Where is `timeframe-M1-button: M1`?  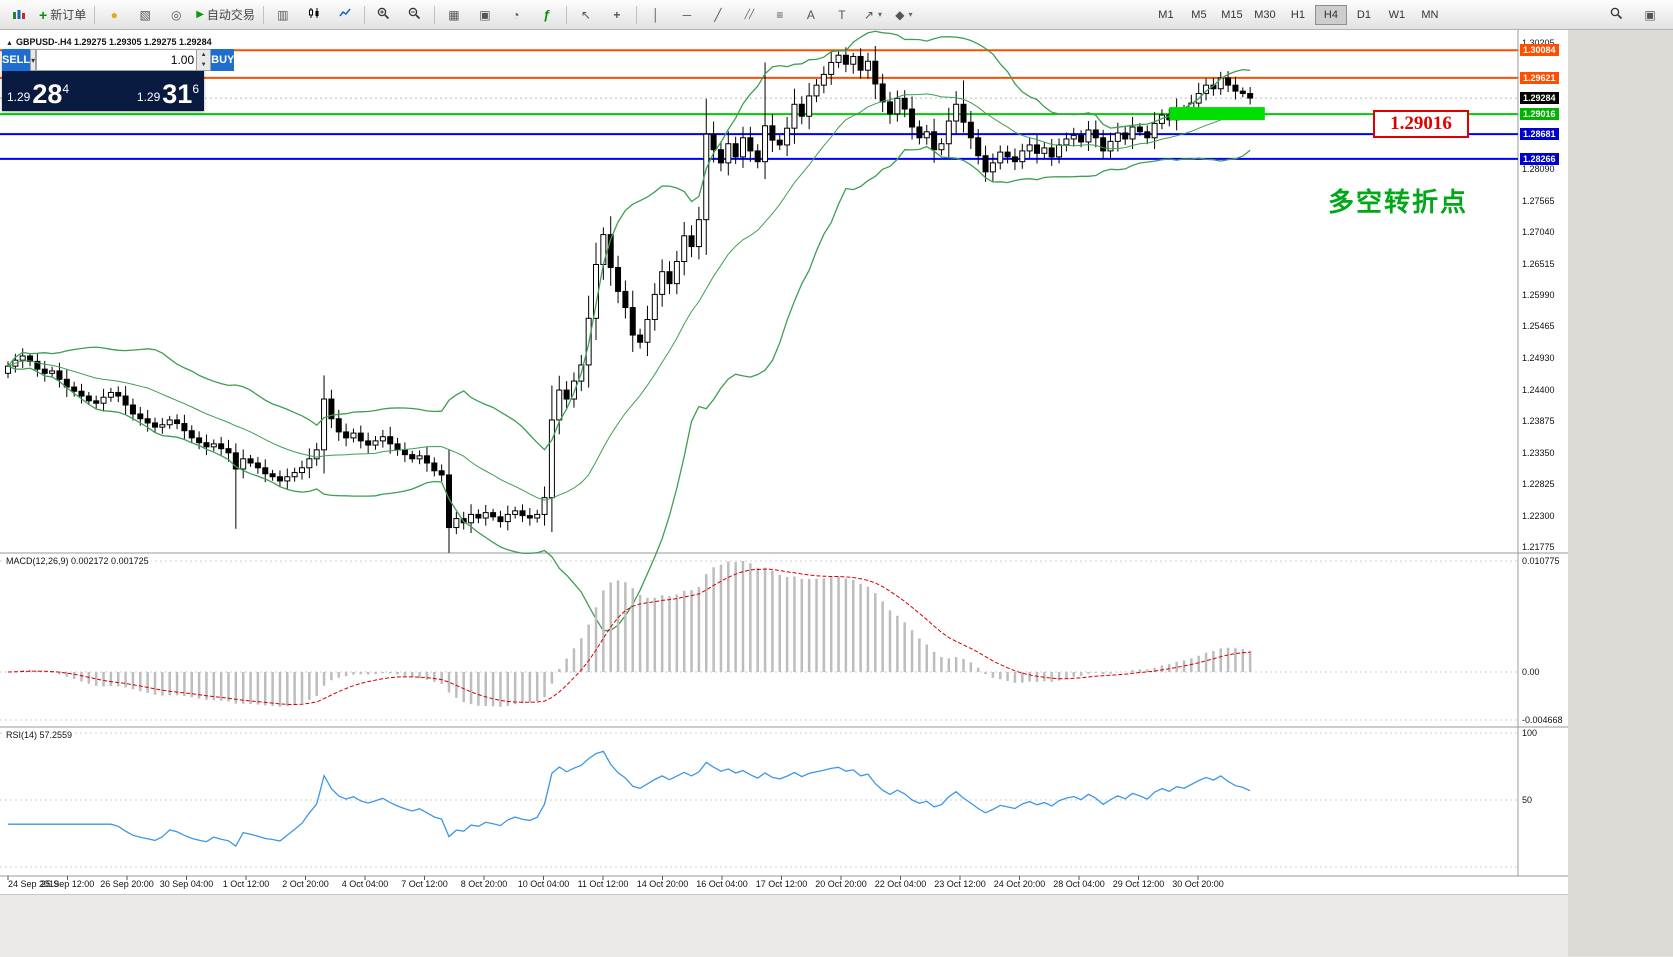 timeframe-M1-button: M1 is located at coordinates (1166, 14).